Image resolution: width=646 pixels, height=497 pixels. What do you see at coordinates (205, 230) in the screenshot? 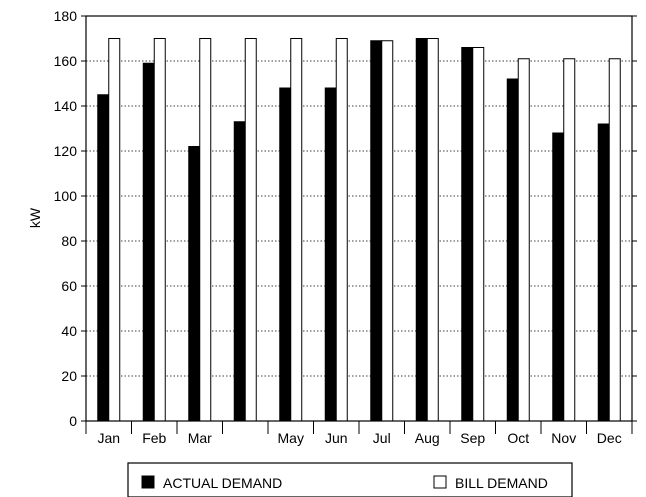
I see `bar-bill-demand-mar` at bounding box center [205, 230].